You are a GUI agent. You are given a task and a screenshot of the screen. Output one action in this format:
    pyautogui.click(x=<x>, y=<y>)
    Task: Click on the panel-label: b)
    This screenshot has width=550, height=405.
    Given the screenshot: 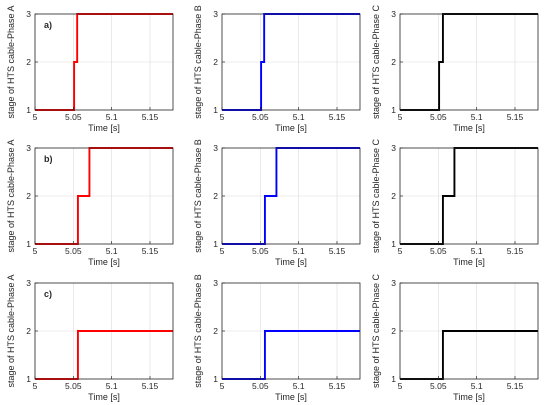 What is the action you would take?
    pyautogui.click(x=48, y=159)
    